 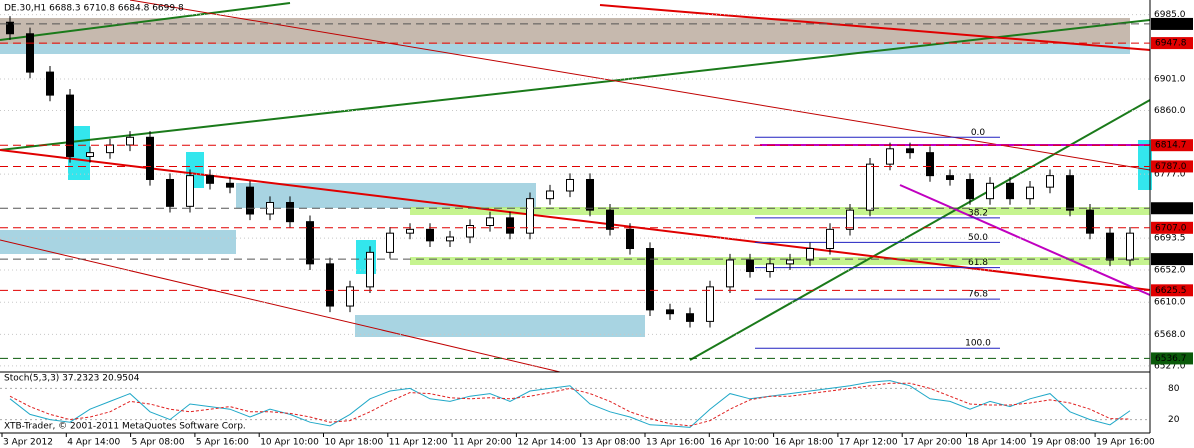 What do you see at coordinates (611, 443) in the screenshot?
I see `x-tick-label: 13 Apr 08:00` at bounding box center [611, 443].